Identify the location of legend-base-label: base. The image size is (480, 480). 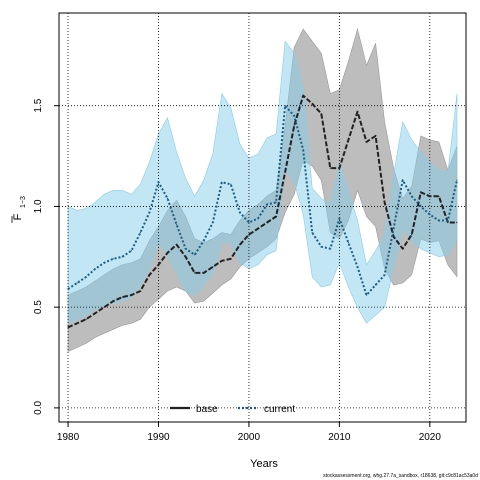
(207, 409).